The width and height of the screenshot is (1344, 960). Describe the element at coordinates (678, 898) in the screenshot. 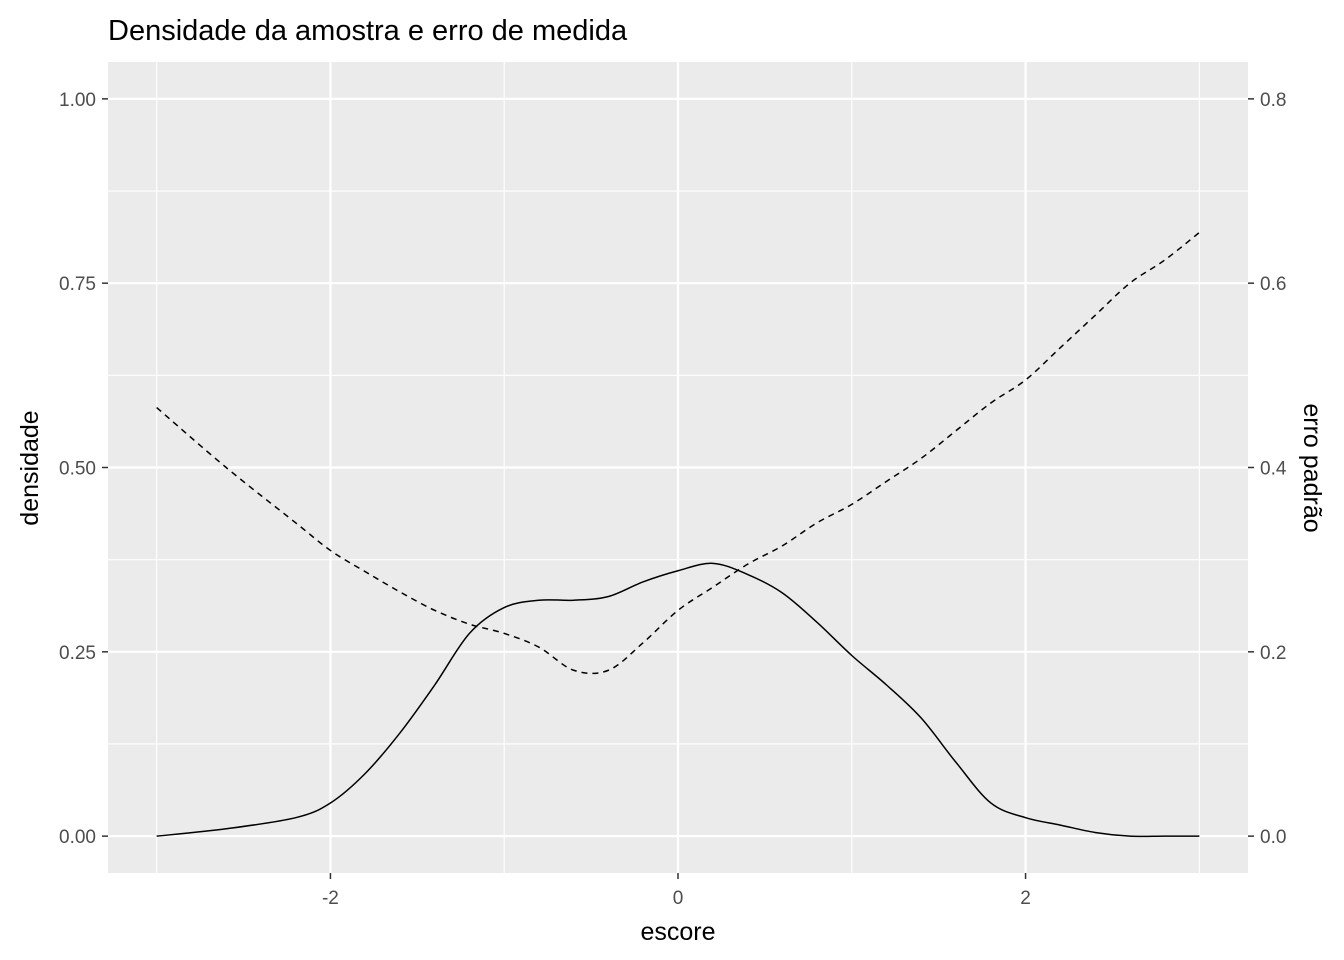

I see `x-tick-label: 0` at that location.